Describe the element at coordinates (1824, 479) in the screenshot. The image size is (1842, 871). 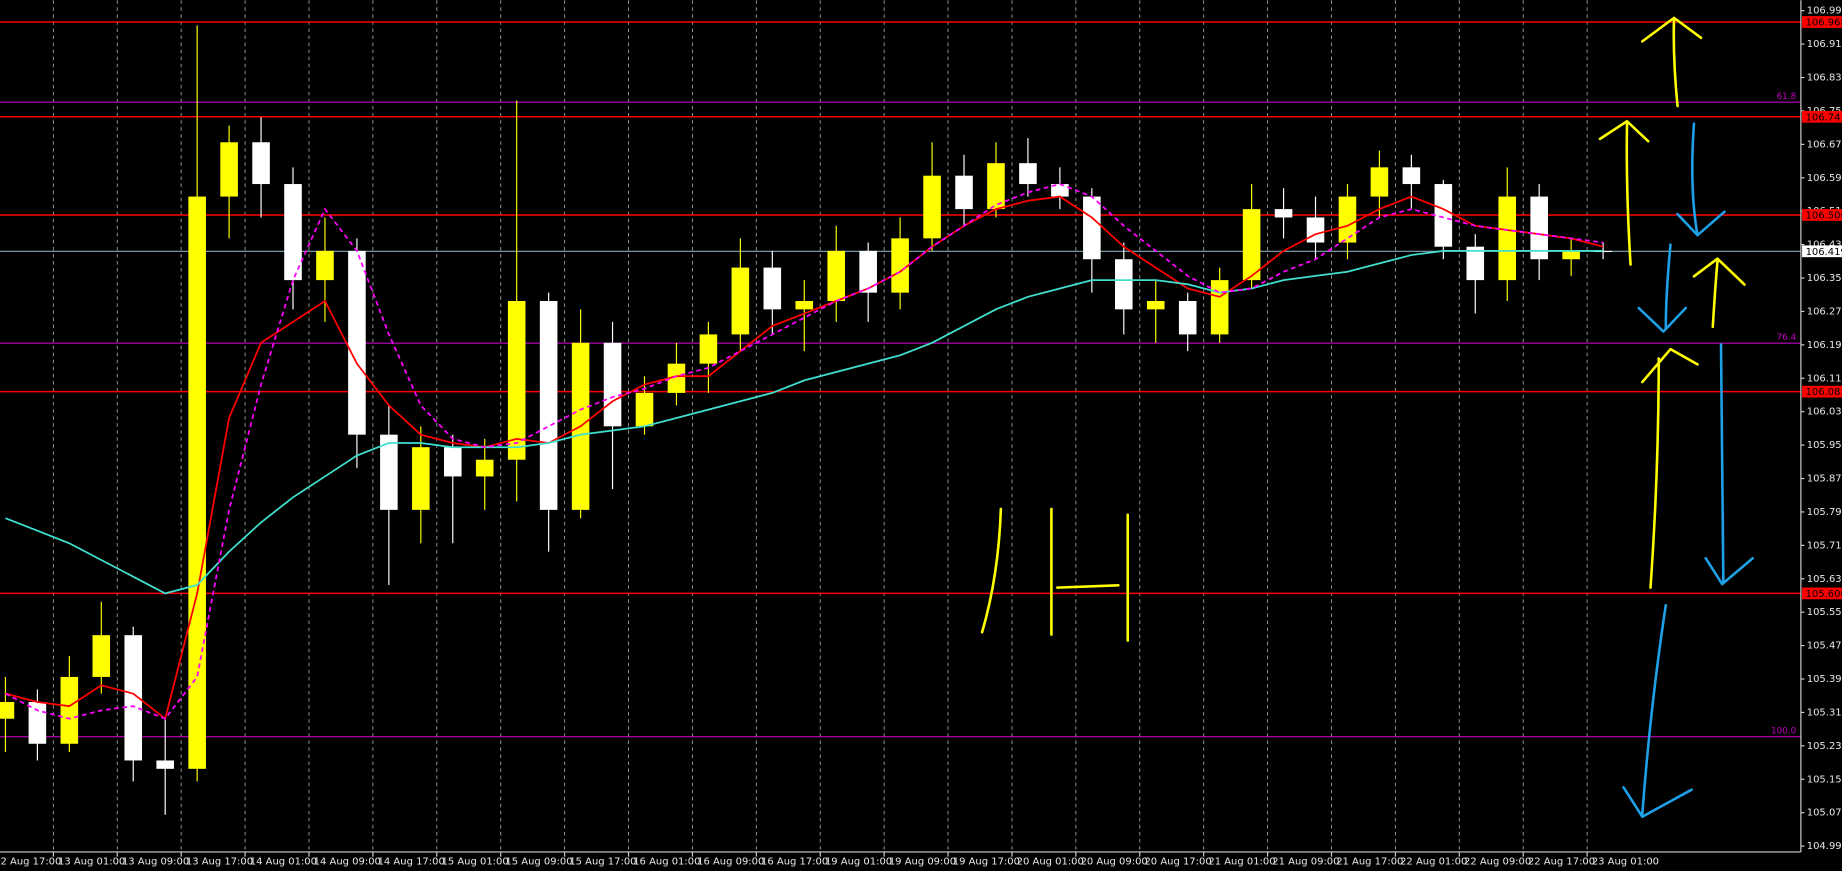
I see `y-tick-label: 105.875` at that location.